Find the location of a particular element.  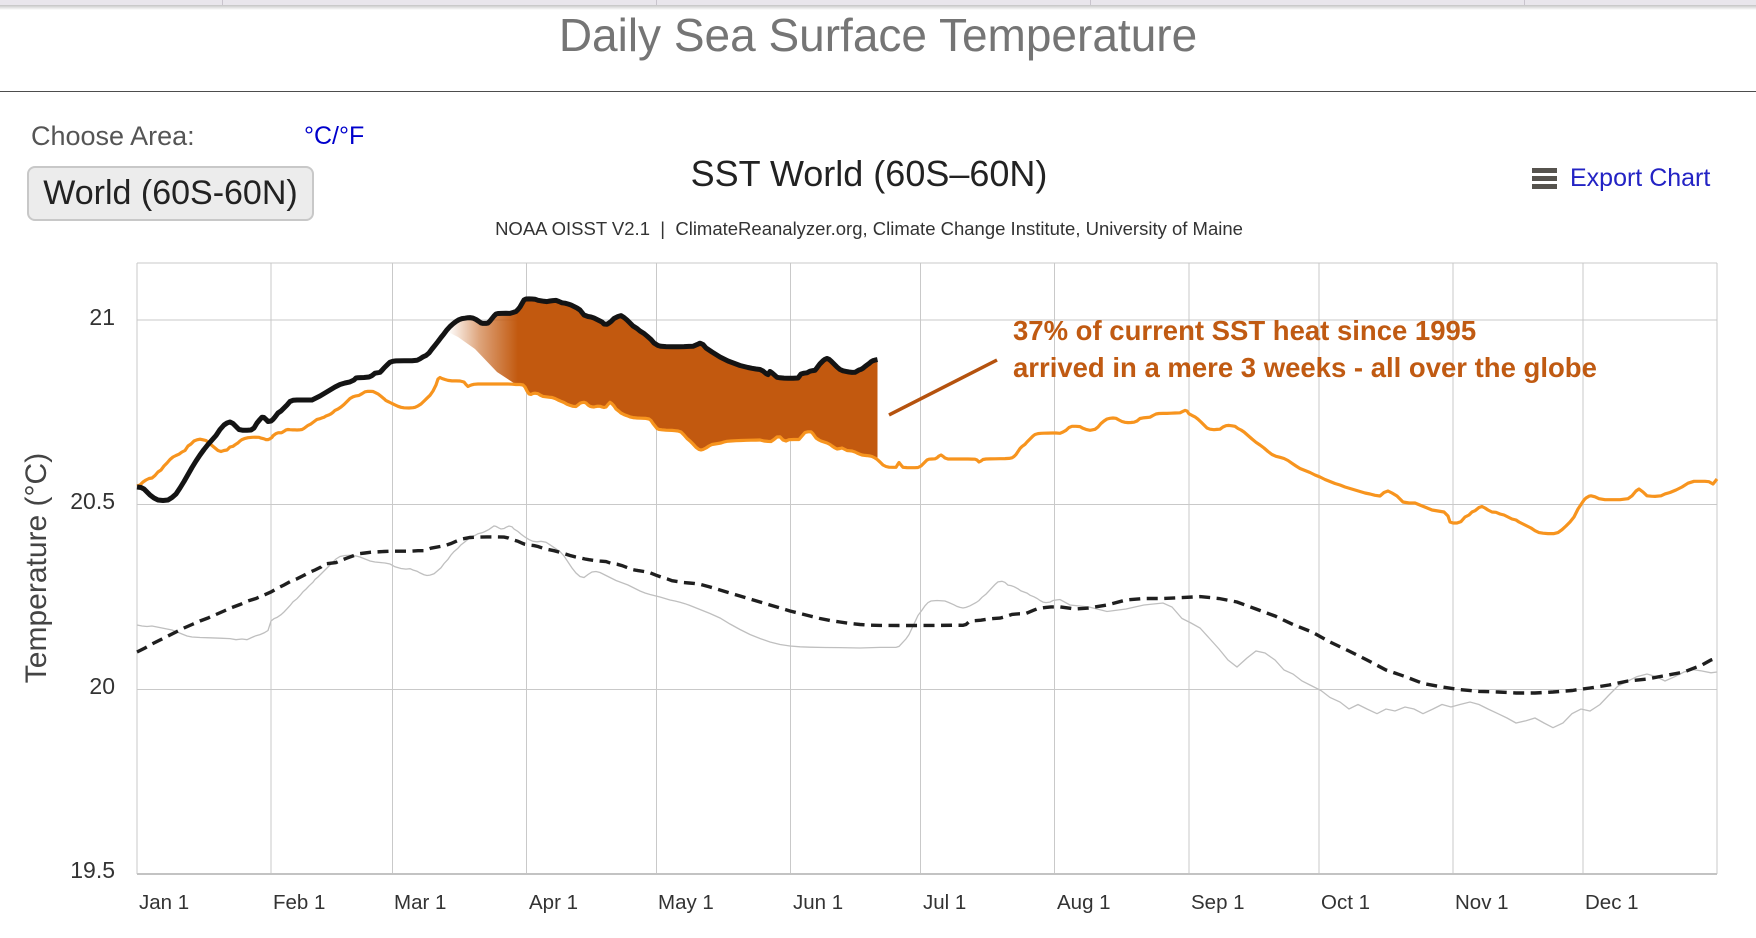

svg-text: 21 is located at coordinates (102, 317).